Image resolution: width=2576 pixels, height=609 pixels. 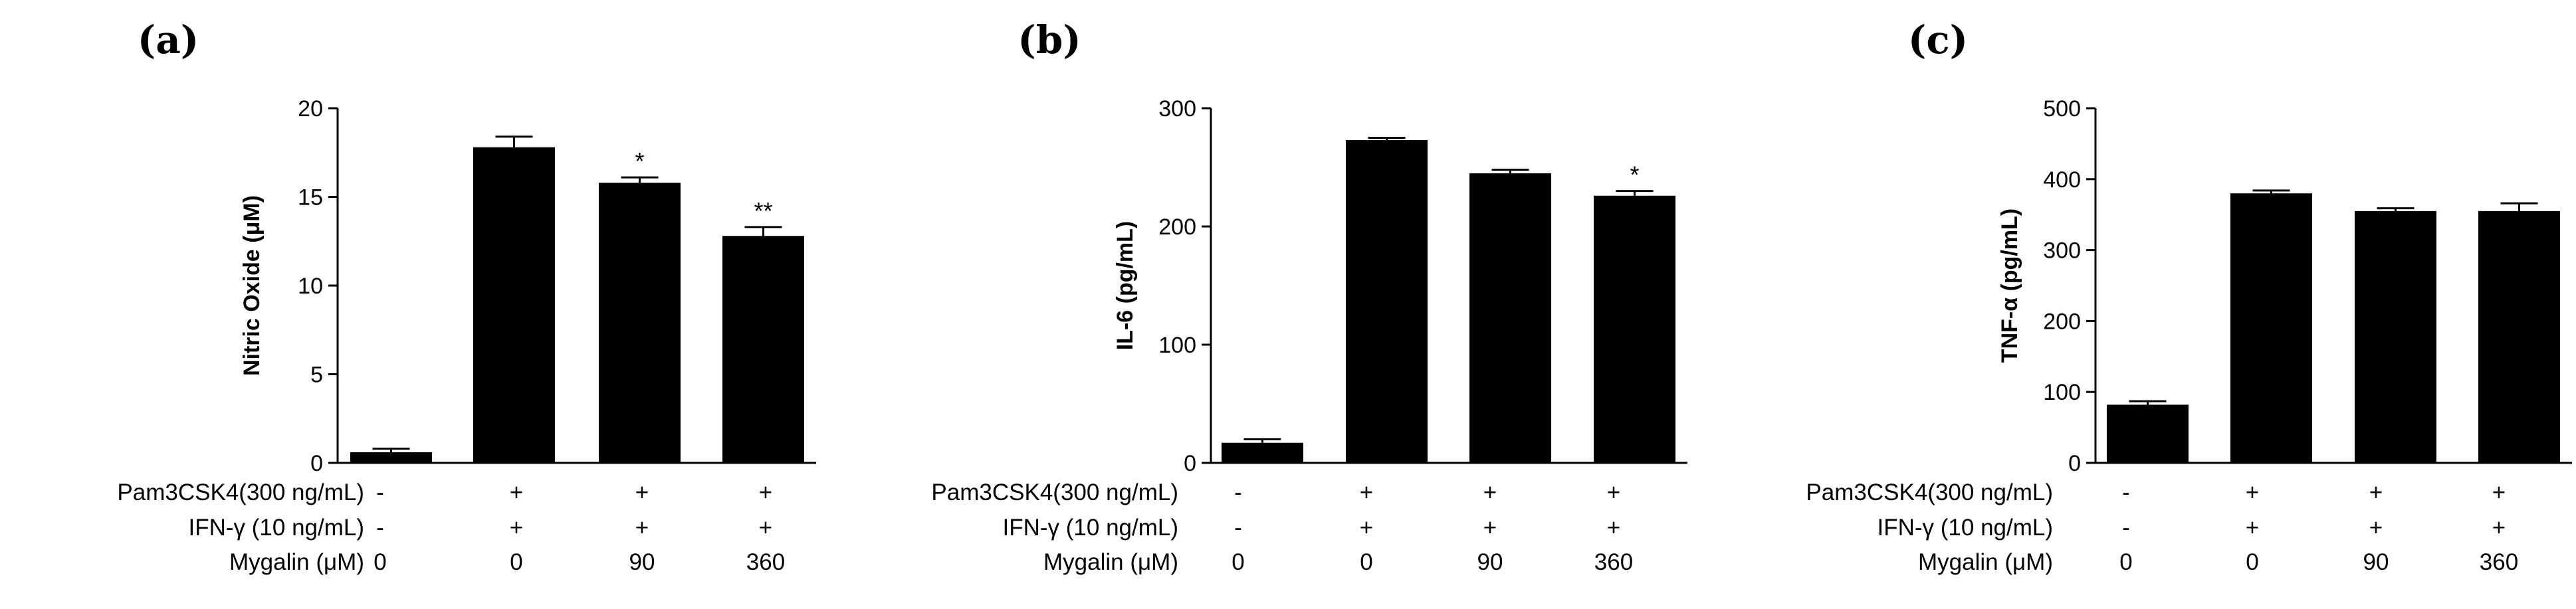 What do you see at coordinates (2062, 180) in the screenshot?
I see `y-tick-label: 400` at bounding box center [2062, 180].